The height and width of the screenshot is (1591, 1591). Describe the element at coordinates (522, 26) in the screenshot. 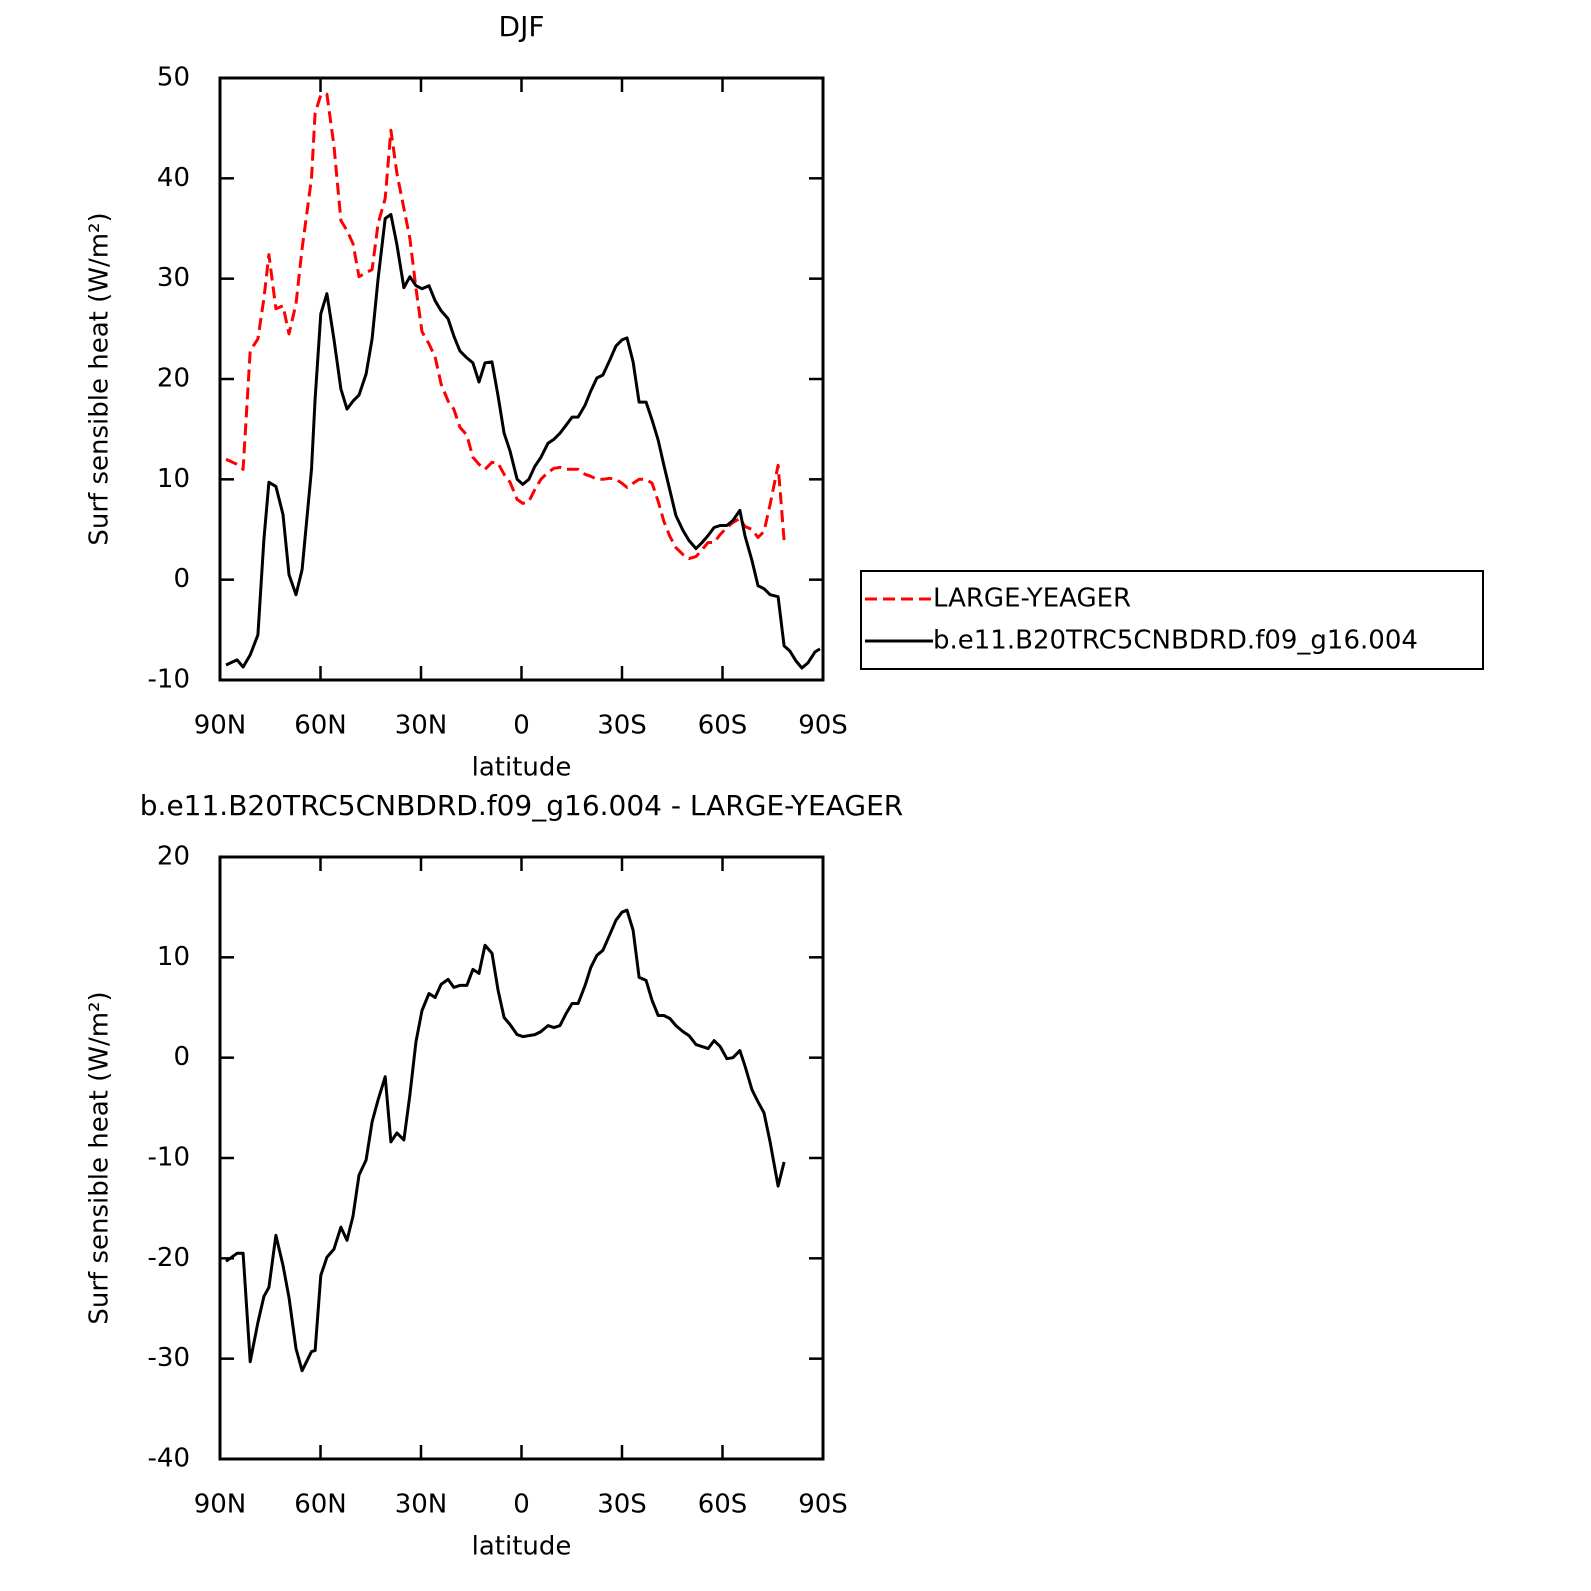

I see `chart-title: DJF` at that location.